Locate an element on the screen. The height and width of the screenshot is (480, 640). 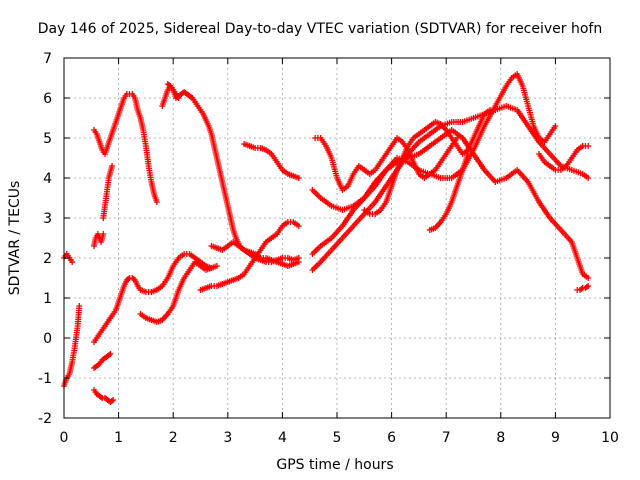
x-tick-label: 10 is located at coordinates (610, 438).